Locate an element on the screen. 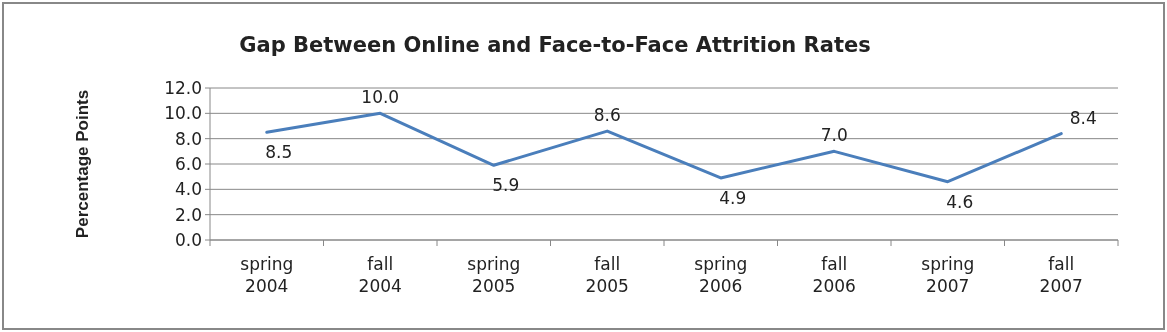  data-label: 7.0 is located at coordinates (834, 135).